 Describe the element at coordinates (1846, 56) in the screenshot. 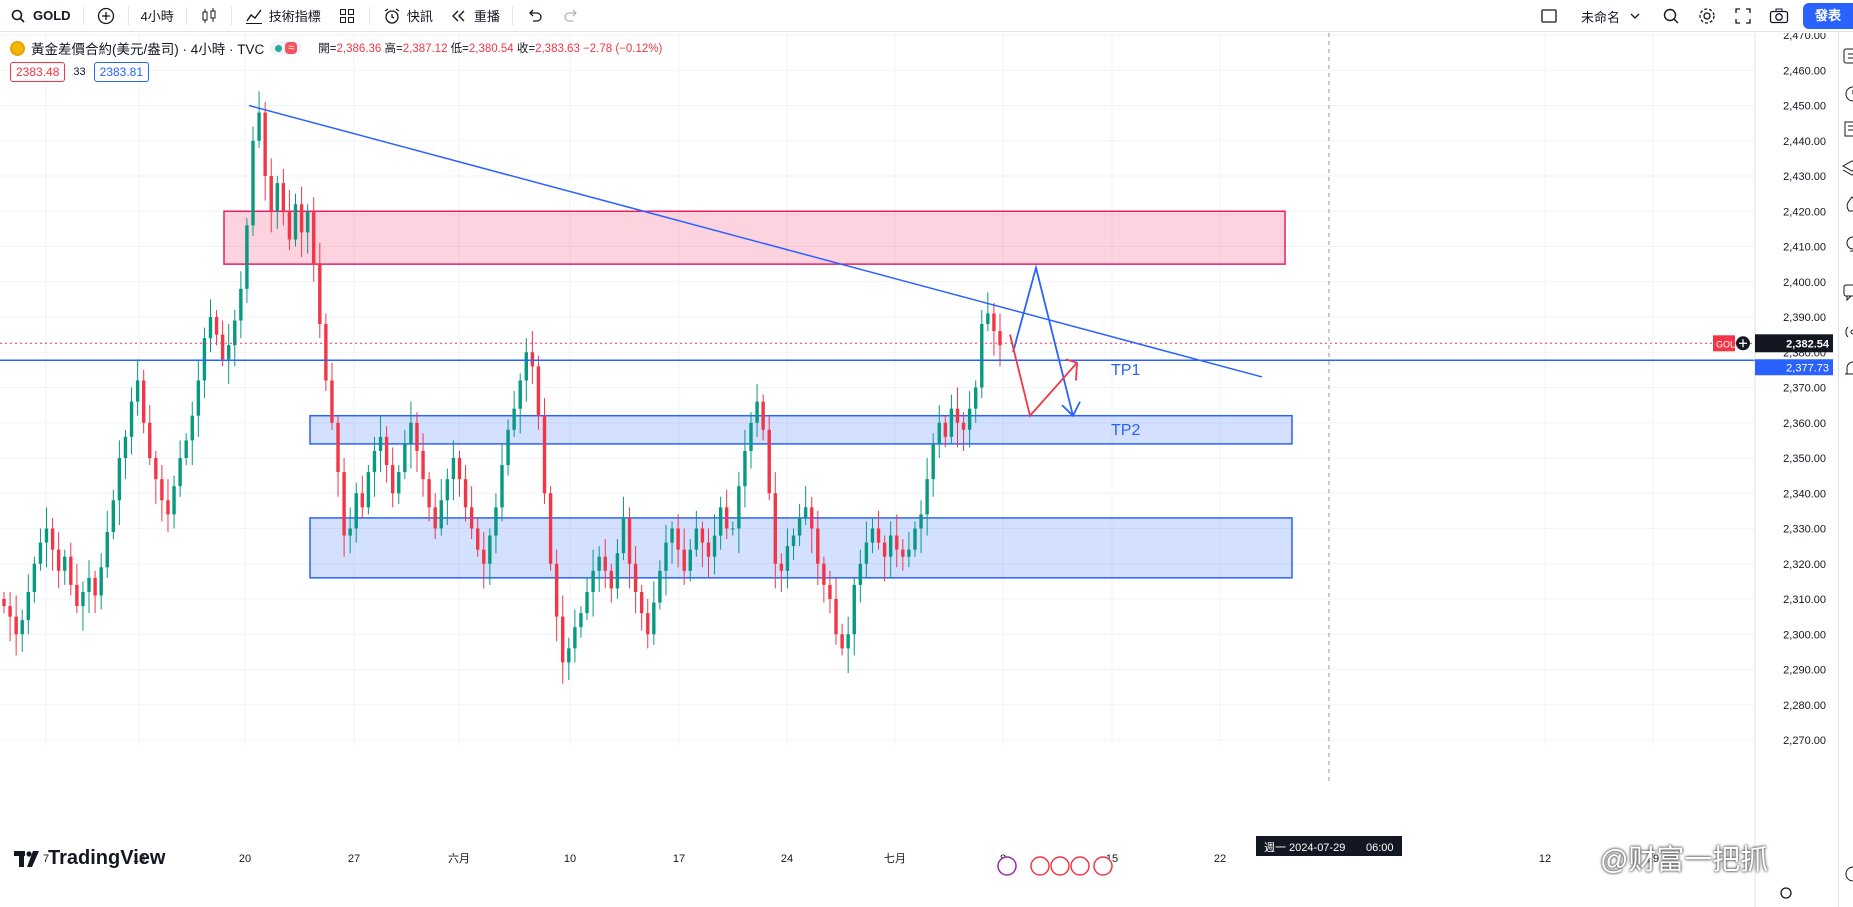

I see `watchlist-icon` at that location.